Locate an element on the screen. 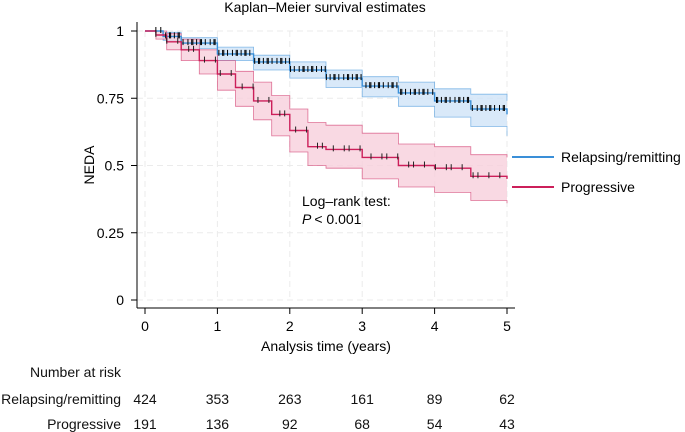 This screenshot has height=432, width=685. x-tick-label: 1 is located at coordinates (218, 326).